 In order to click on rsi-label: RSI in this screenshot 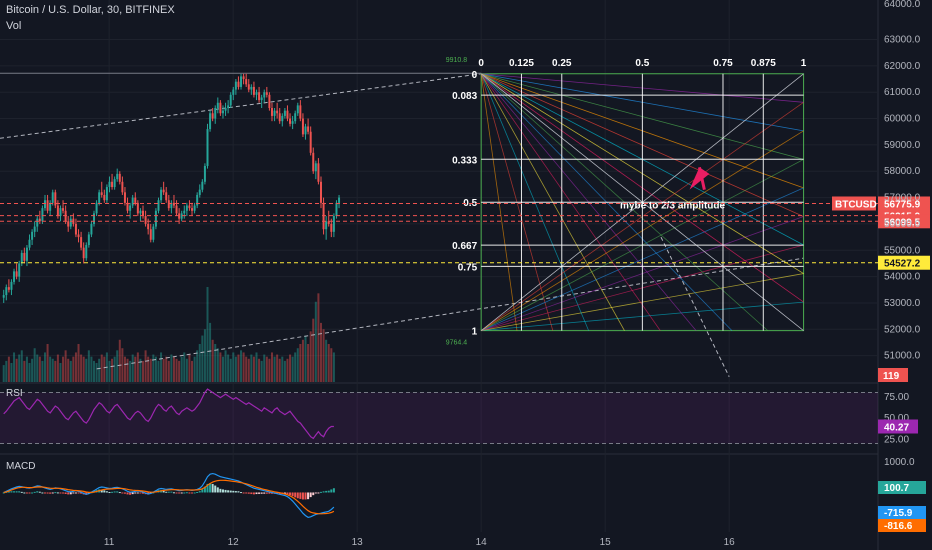, I will do `click(14, 393)`.